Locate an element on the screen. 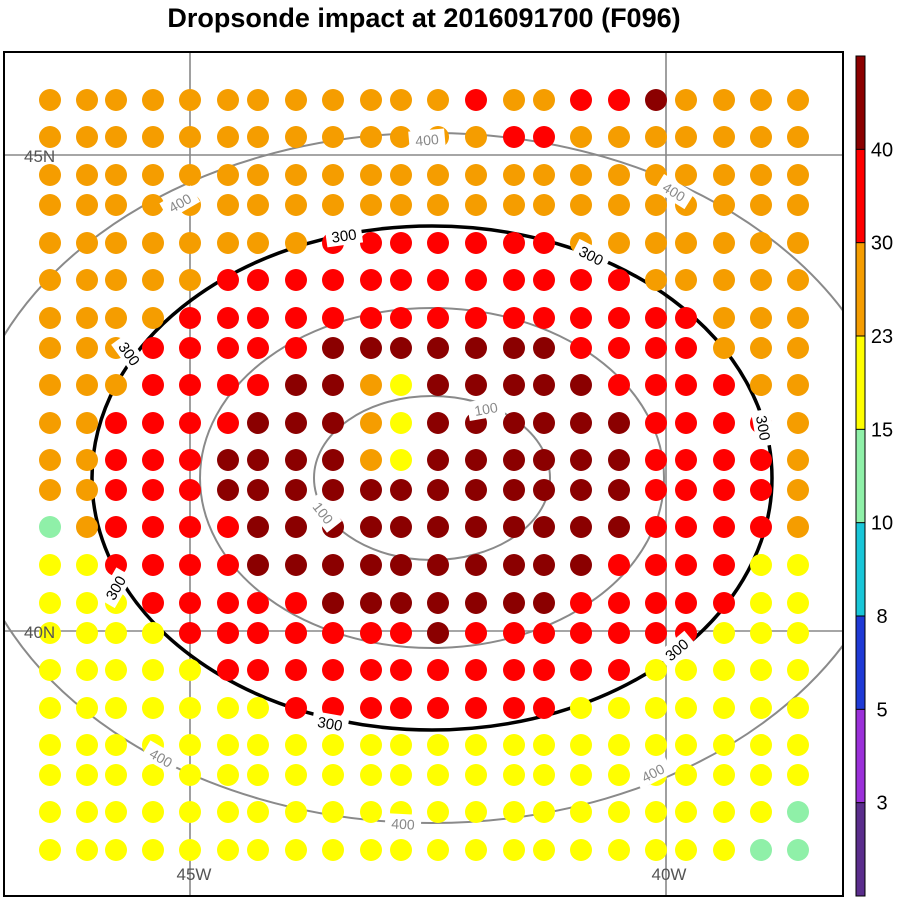 The width and height of the screenshot is (898, 900). contour-label: 400 is located at coordinates (403, 823).